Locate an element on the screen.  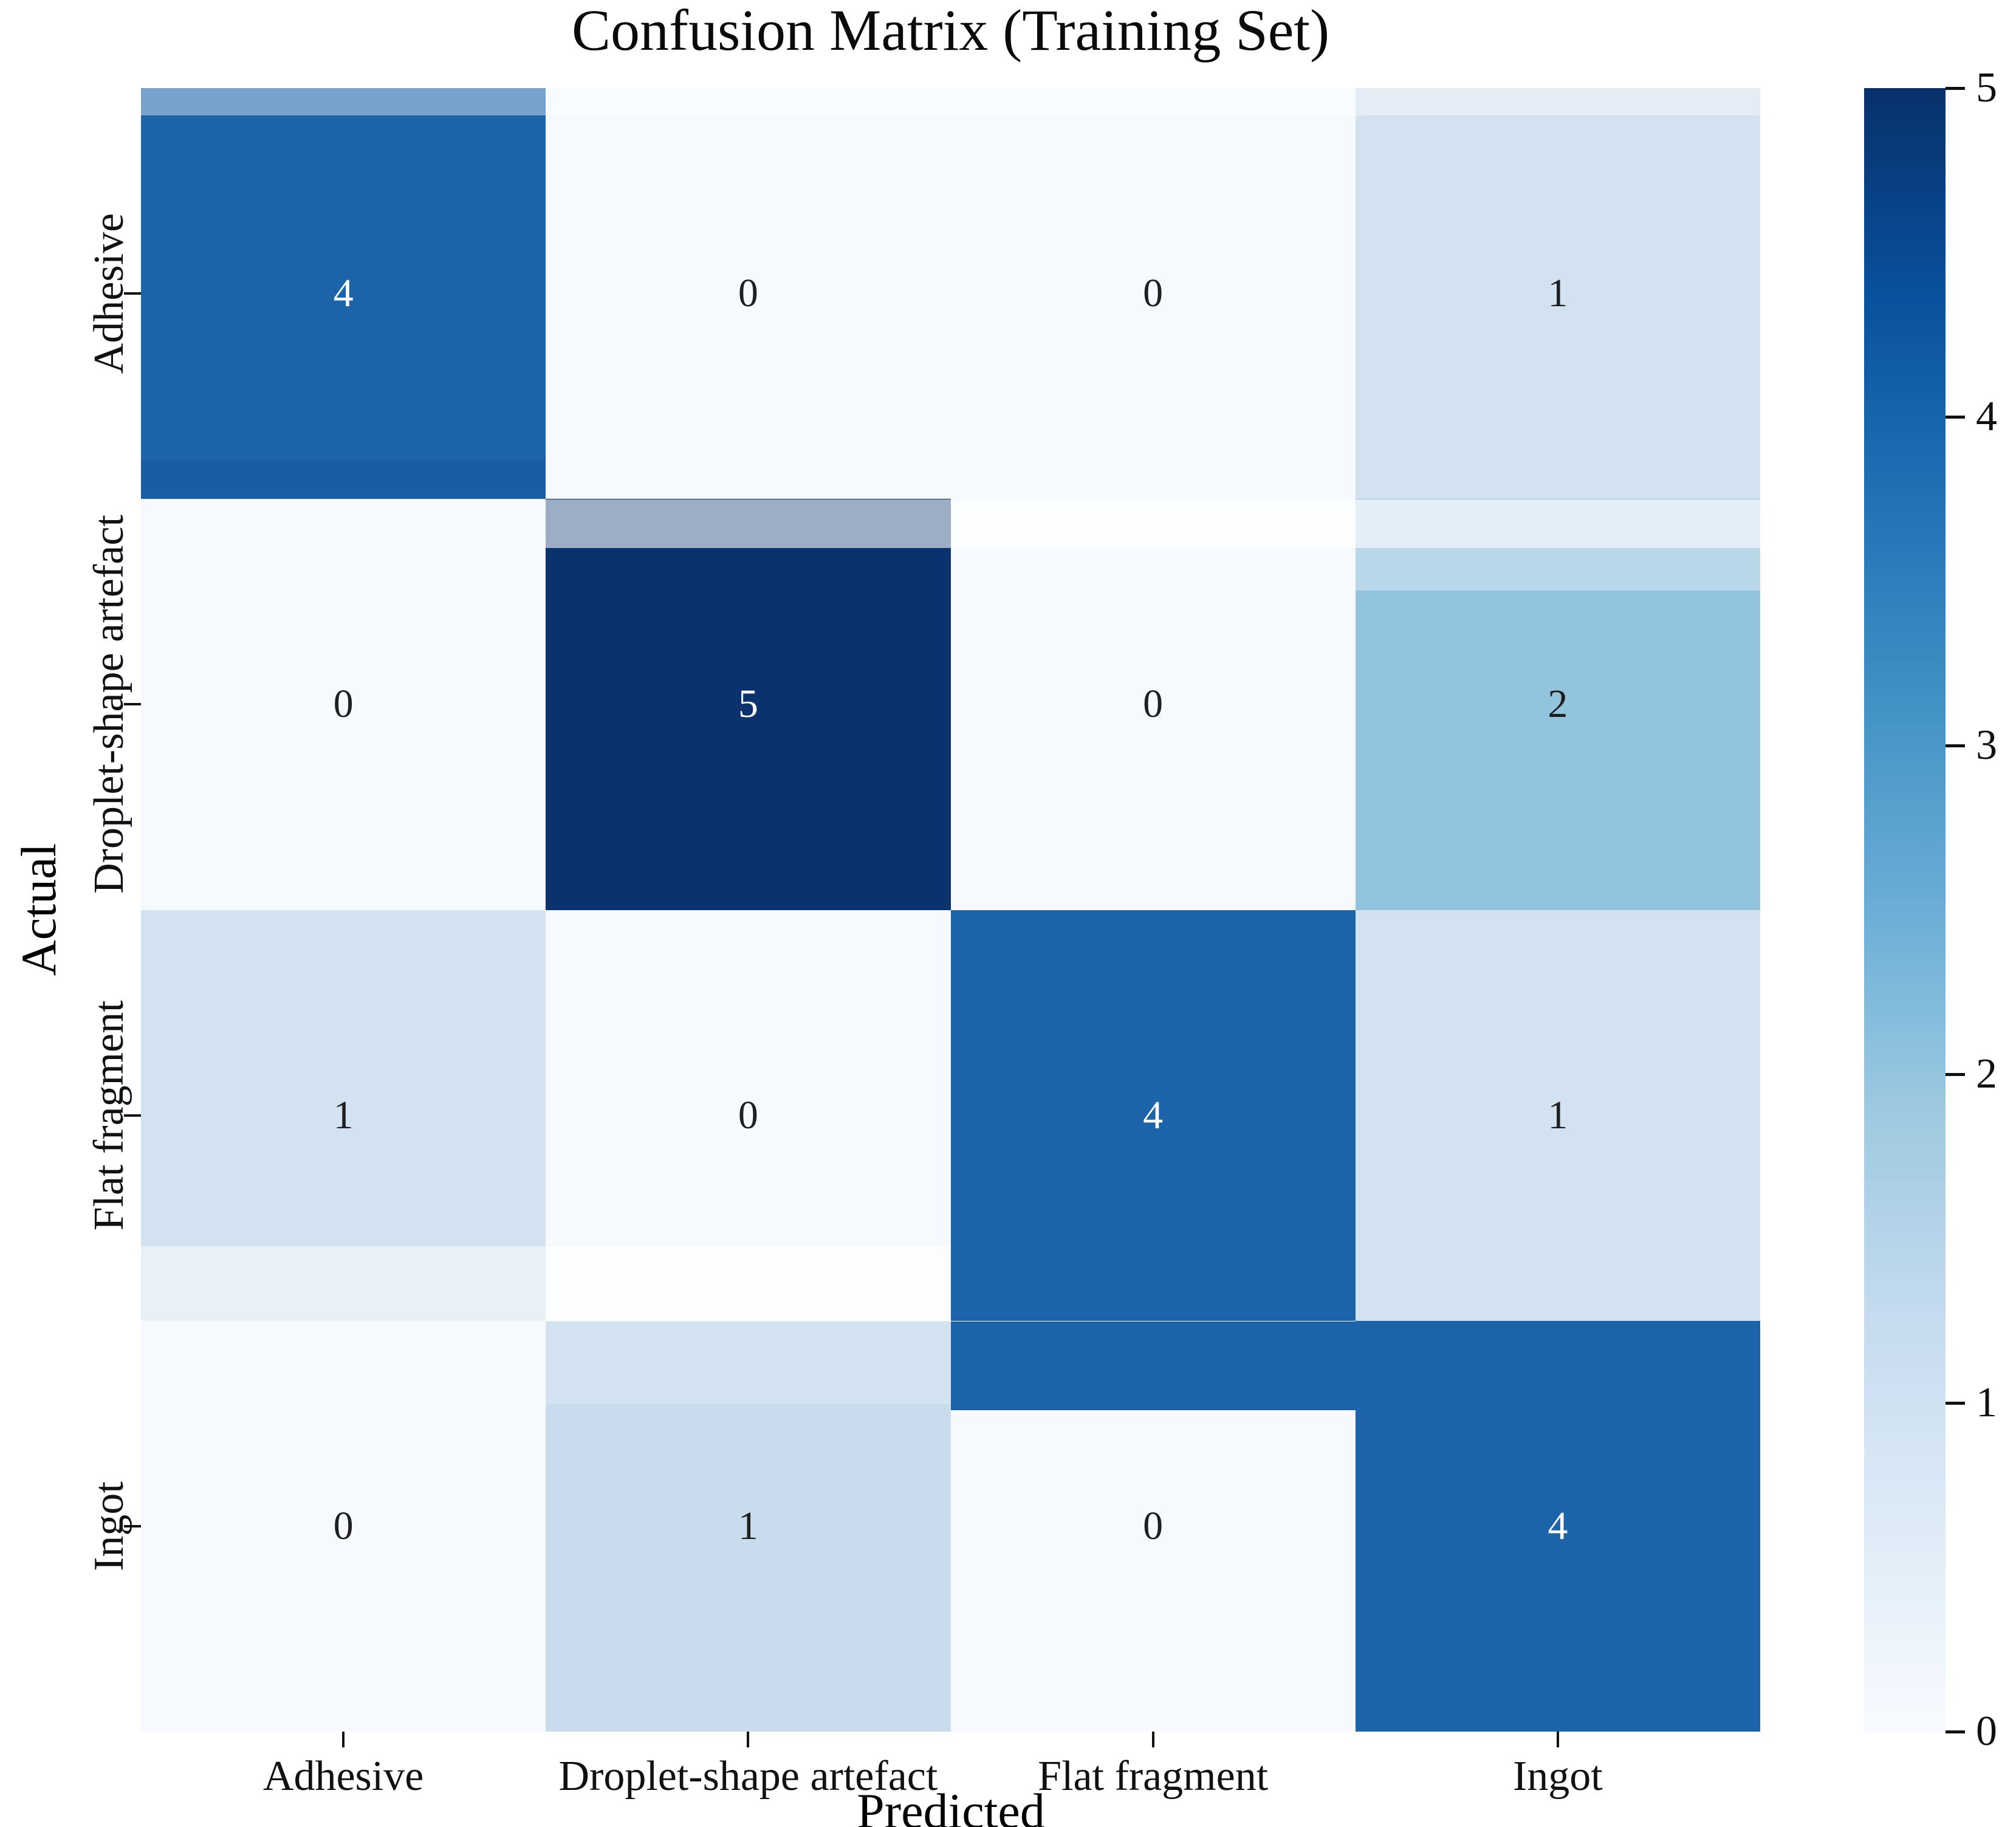
colorbar-tick-label: 5 is located at coordinates (1986, 87).